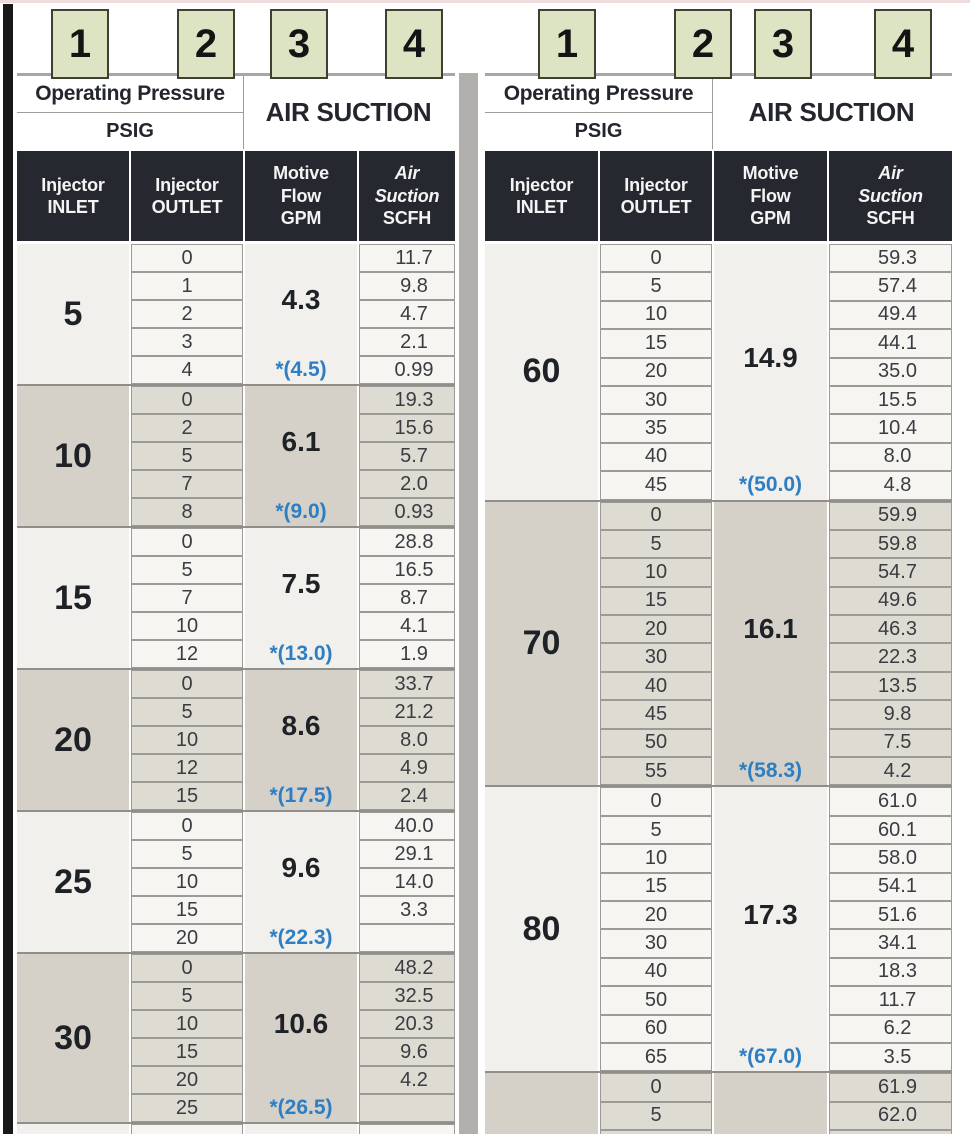  Describe the element at coordinates (890, 714) in the screenshot. I see `scfh-cell: 9.8` at that location.